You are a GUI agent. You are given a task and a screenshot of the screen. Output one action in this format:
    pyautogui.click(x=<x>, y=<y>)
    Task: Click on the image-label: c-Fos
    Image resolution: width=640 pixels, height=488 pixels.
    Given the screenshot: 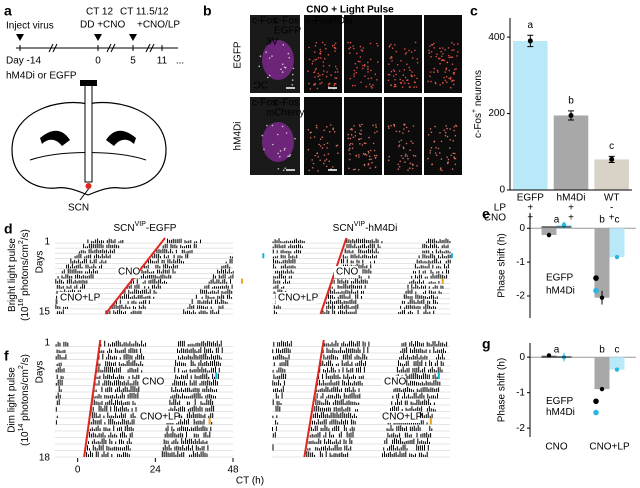 What is the action you would take?
    pyautogui.click(x=264, y=21)
    